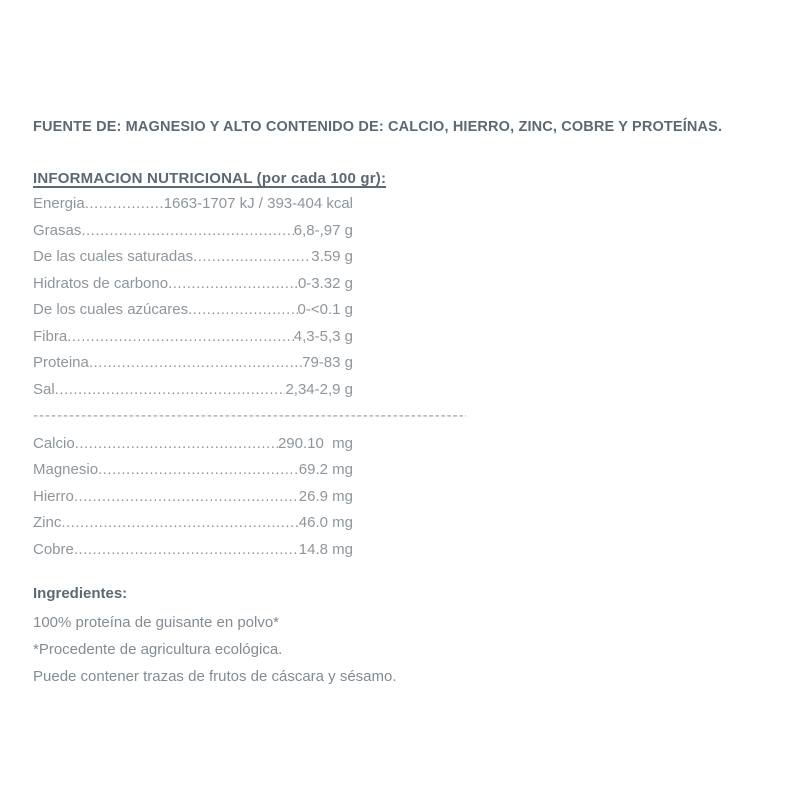  I want to click on row-label: Hidratos de carbono, so click(101, 283).